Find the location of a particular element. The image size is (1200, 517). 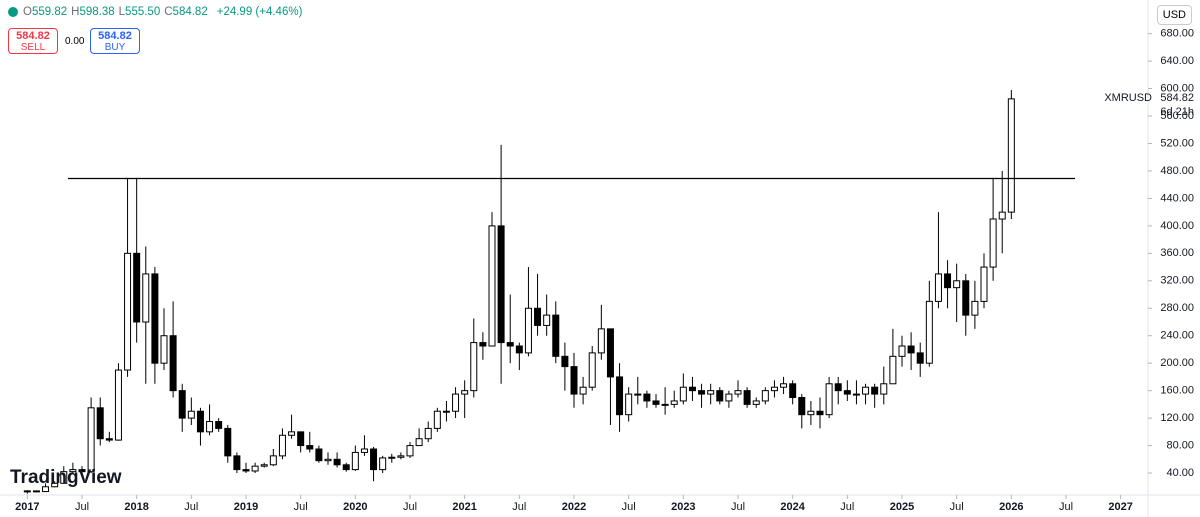

ohlc: O559.82 H598.38 L555.50 C584.82 is located at coordinates (117, 12).